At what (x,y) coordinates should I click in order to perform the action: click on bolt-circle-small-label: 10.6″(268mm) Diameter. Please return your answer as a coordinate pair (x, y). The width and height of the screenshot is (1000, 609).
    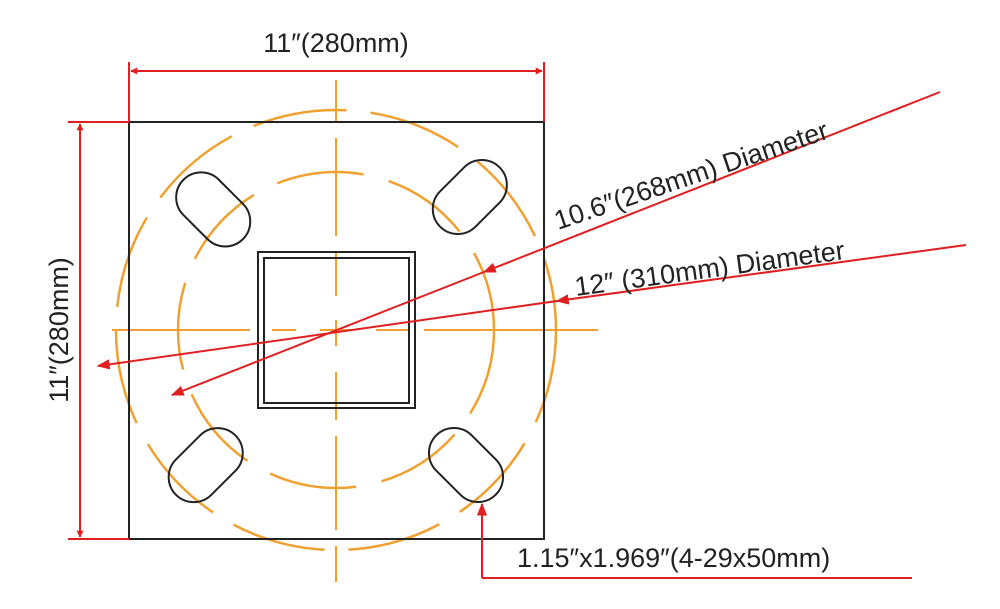
    Looking at the image, I should click on (691, 175).